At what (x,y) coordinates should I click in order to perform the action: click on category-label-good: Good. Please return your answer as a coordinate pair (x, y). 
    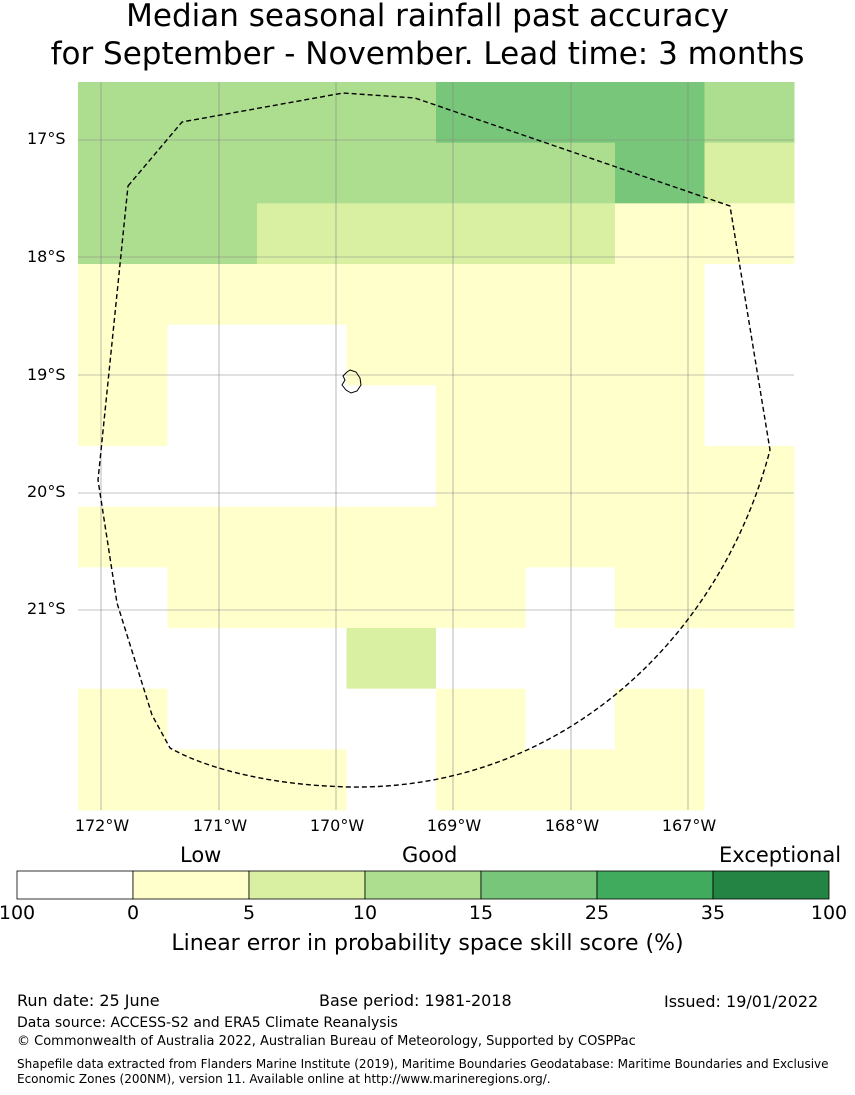
    Looking at the image, I should click on (430, 855).